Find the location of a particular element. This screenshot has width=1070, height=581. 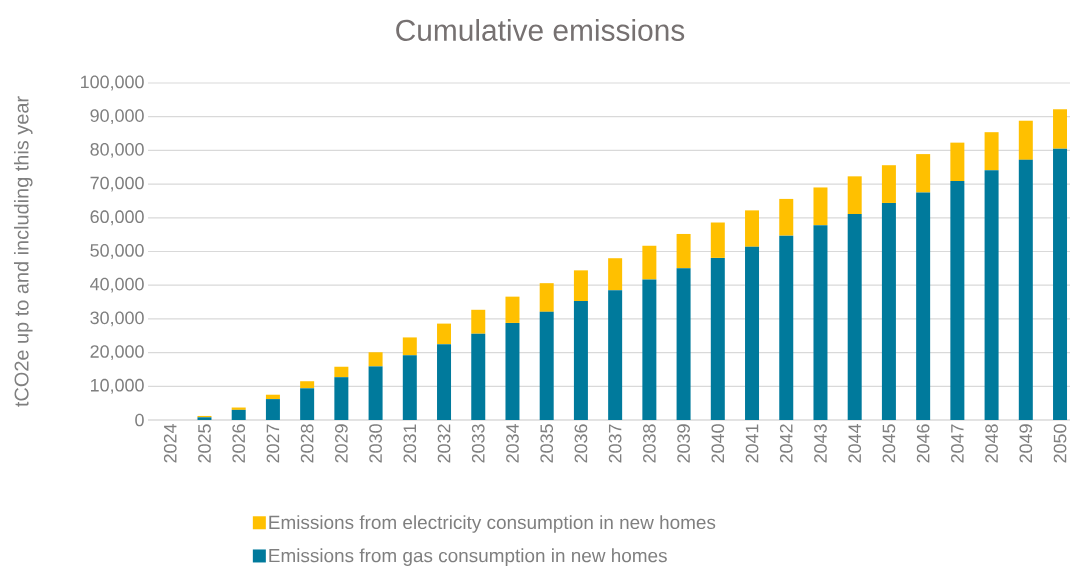

x-tick-label: 2048 is located at coordinates (991, 443).